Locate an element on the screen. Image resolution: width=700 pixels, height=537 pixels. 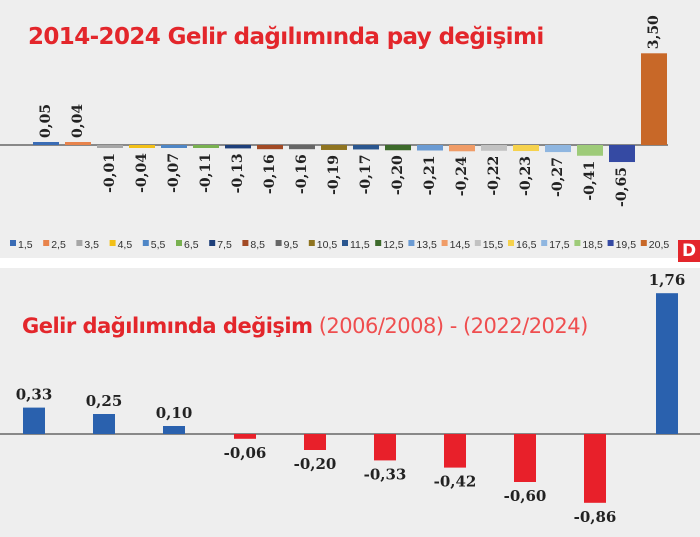
data-label: -0,60 is located at coordinates (525, 496).